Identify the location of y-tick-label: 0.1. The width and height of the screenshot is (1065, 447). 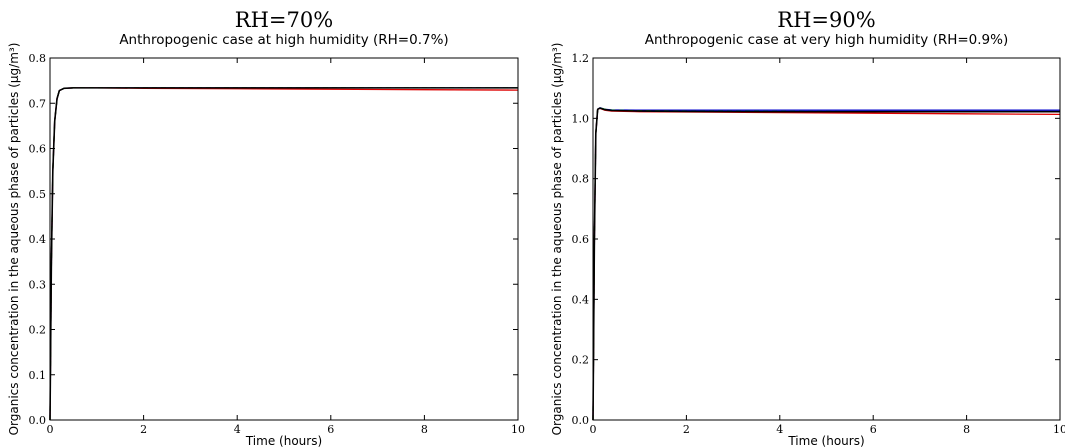
(38, 375).